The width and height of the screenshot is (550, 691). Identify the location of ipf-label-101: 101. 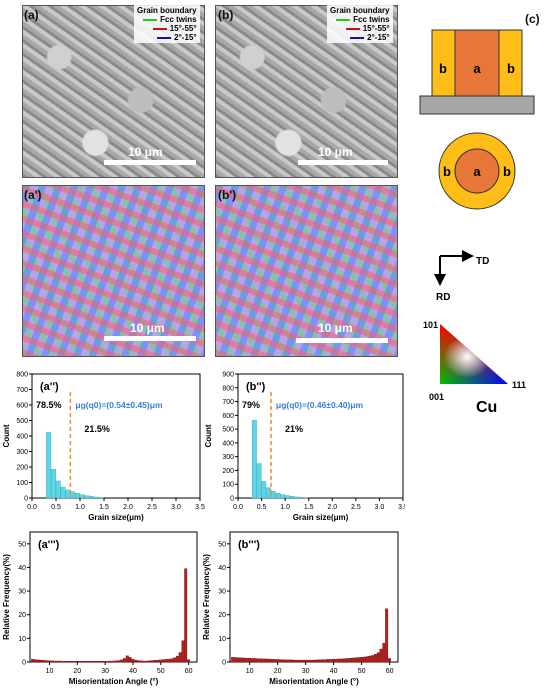
(430, 325).